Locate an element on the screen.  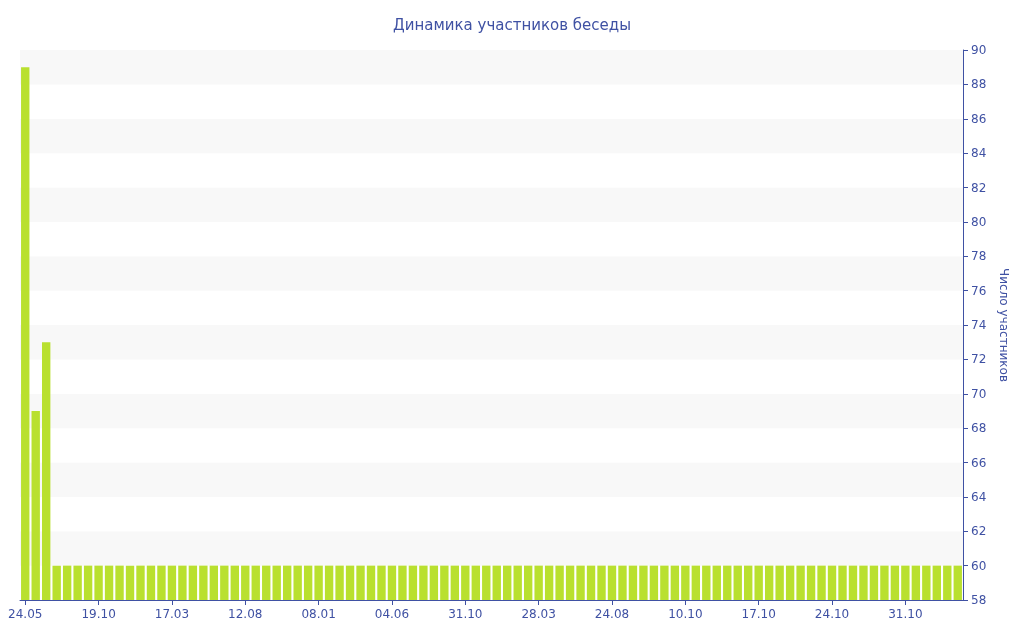
y2-tick-label: 78 is located at coordinates (979, 256).